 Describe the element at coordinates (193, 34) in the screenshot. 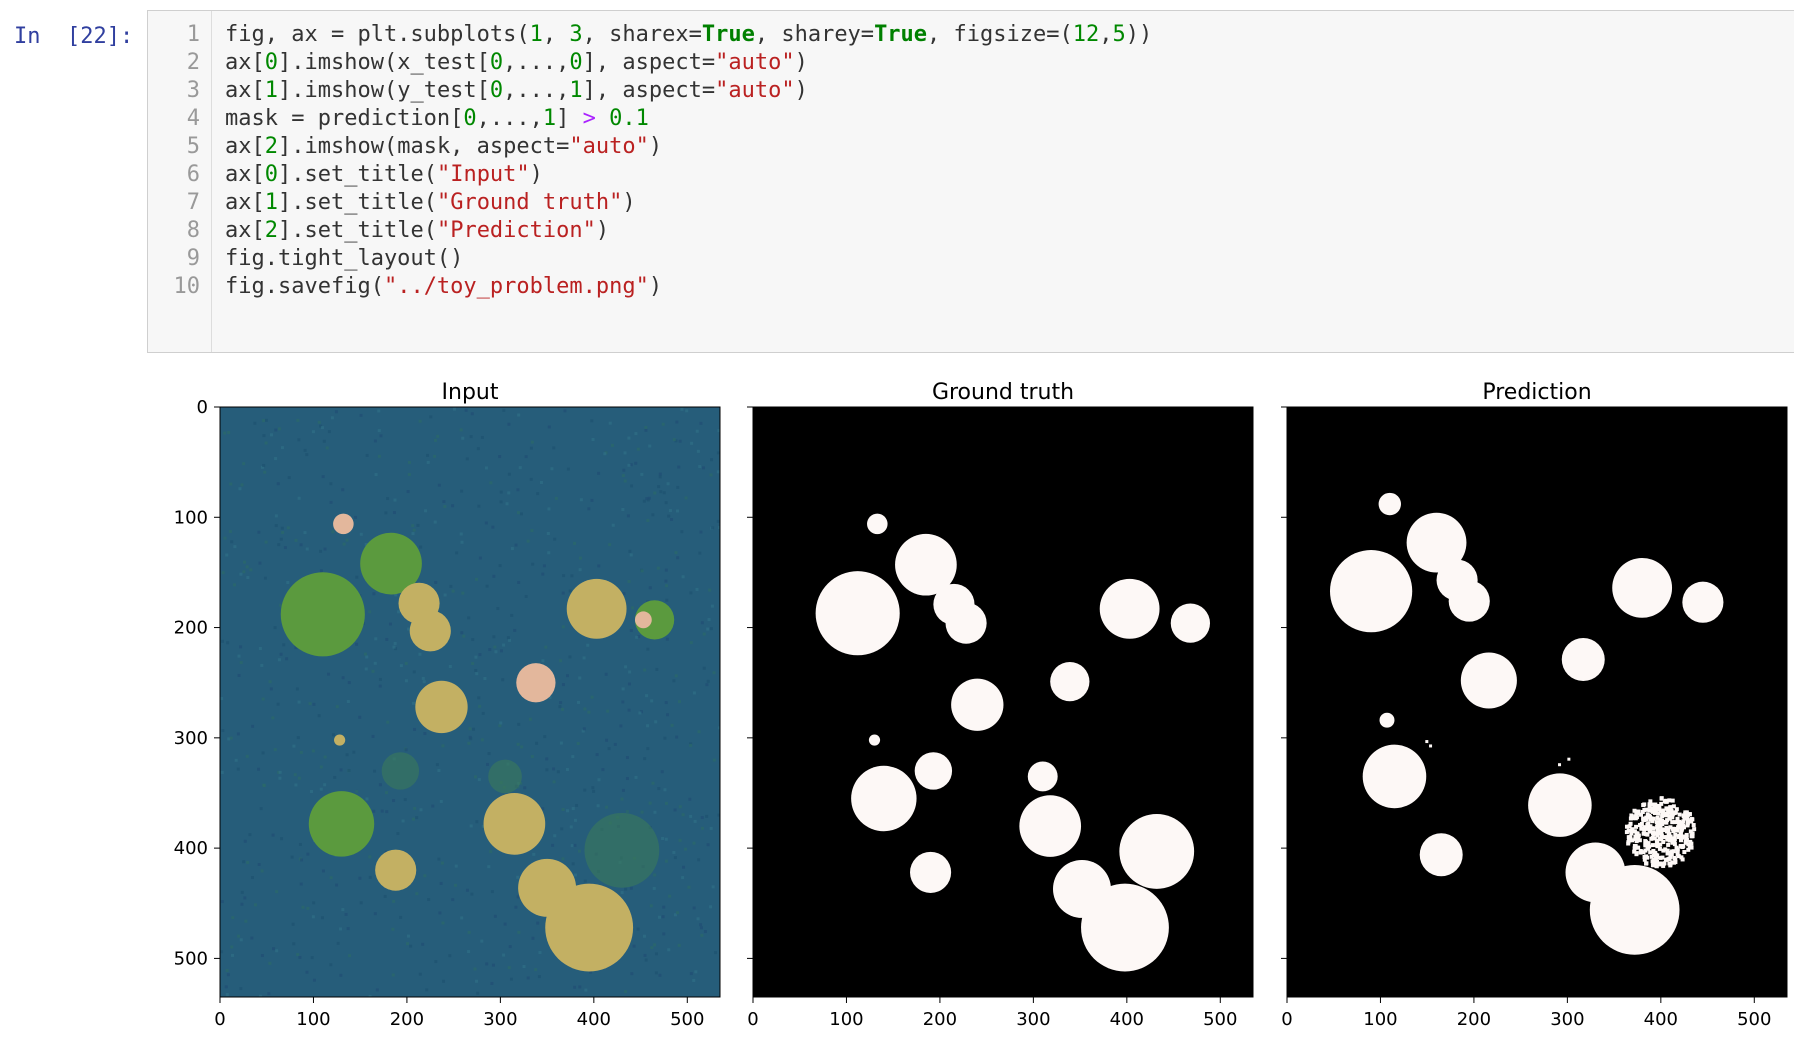

I see `line-number: 1` at that location.